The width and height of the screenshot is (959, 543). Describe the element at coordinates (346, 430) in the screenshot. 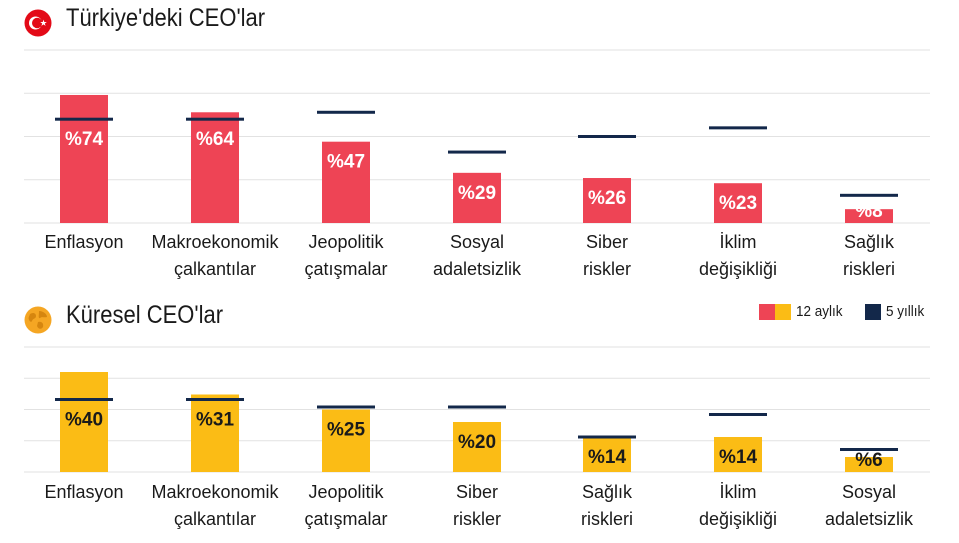

I see `global-value-label: %25` at that location.